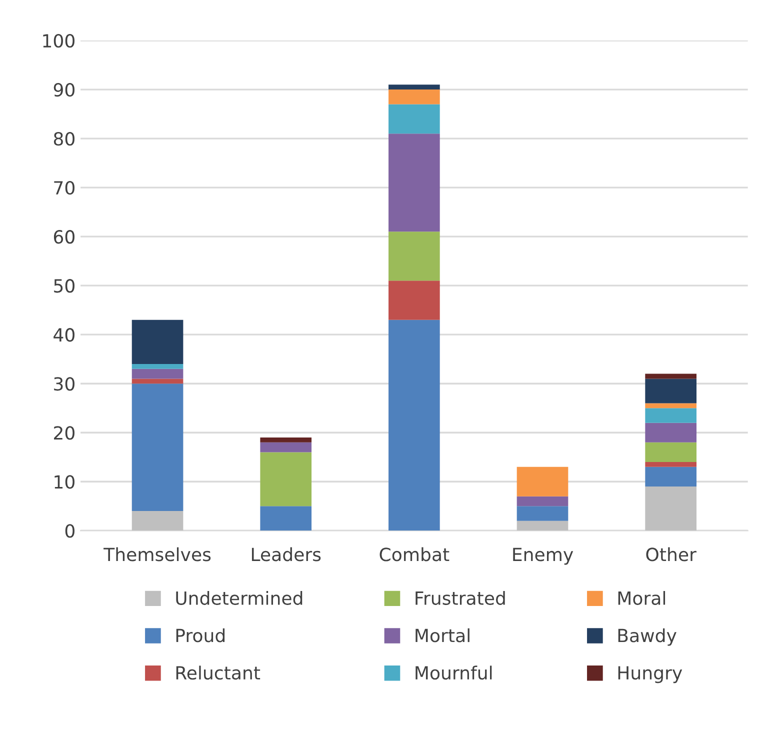 Image resolution: width=767 pixels, height=737 pixels. Describe the element at coordinates (64, 286) in the screenshot. I see `y-tick-label: 50` at that location.